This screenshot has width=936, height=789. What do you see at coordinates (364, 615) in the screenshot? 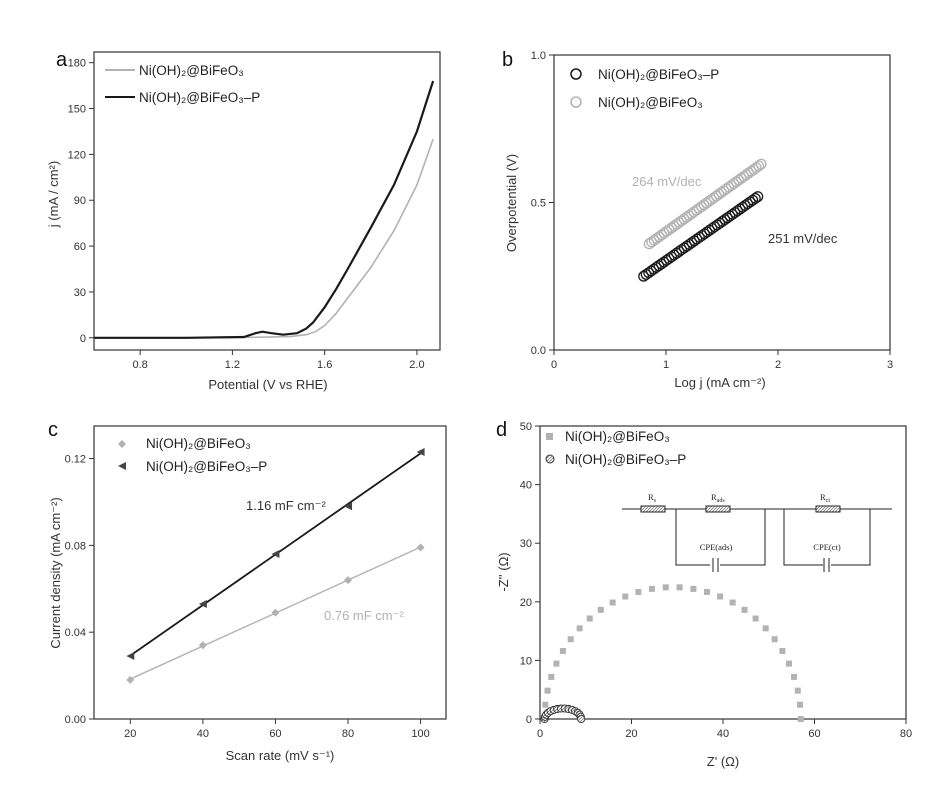
I see `panel-c-annot-light: 0.76 mF cm⁻²` at bounding box center [364, 615].